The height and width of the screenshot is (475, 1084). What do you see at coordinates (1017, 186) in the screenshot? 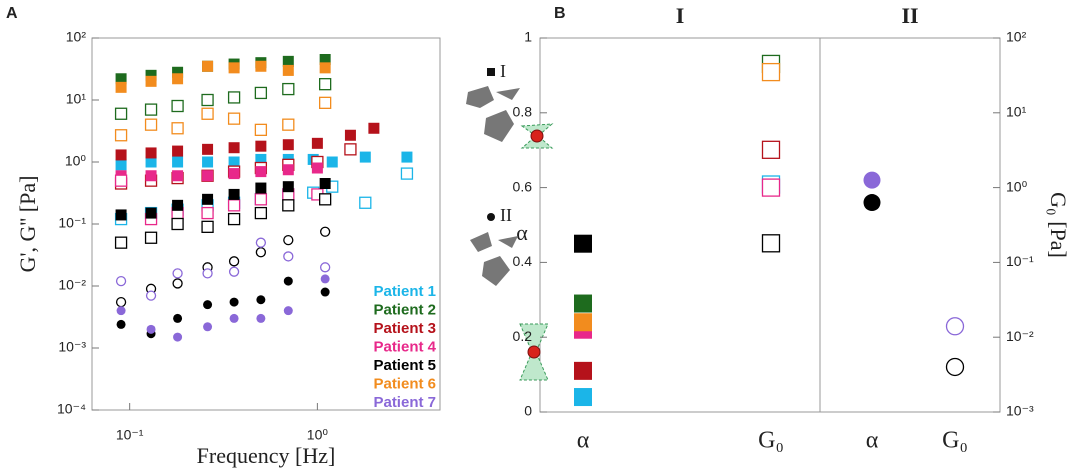
I see `y2-tick-label: 10⁰` at bounding box center [1017, 186].